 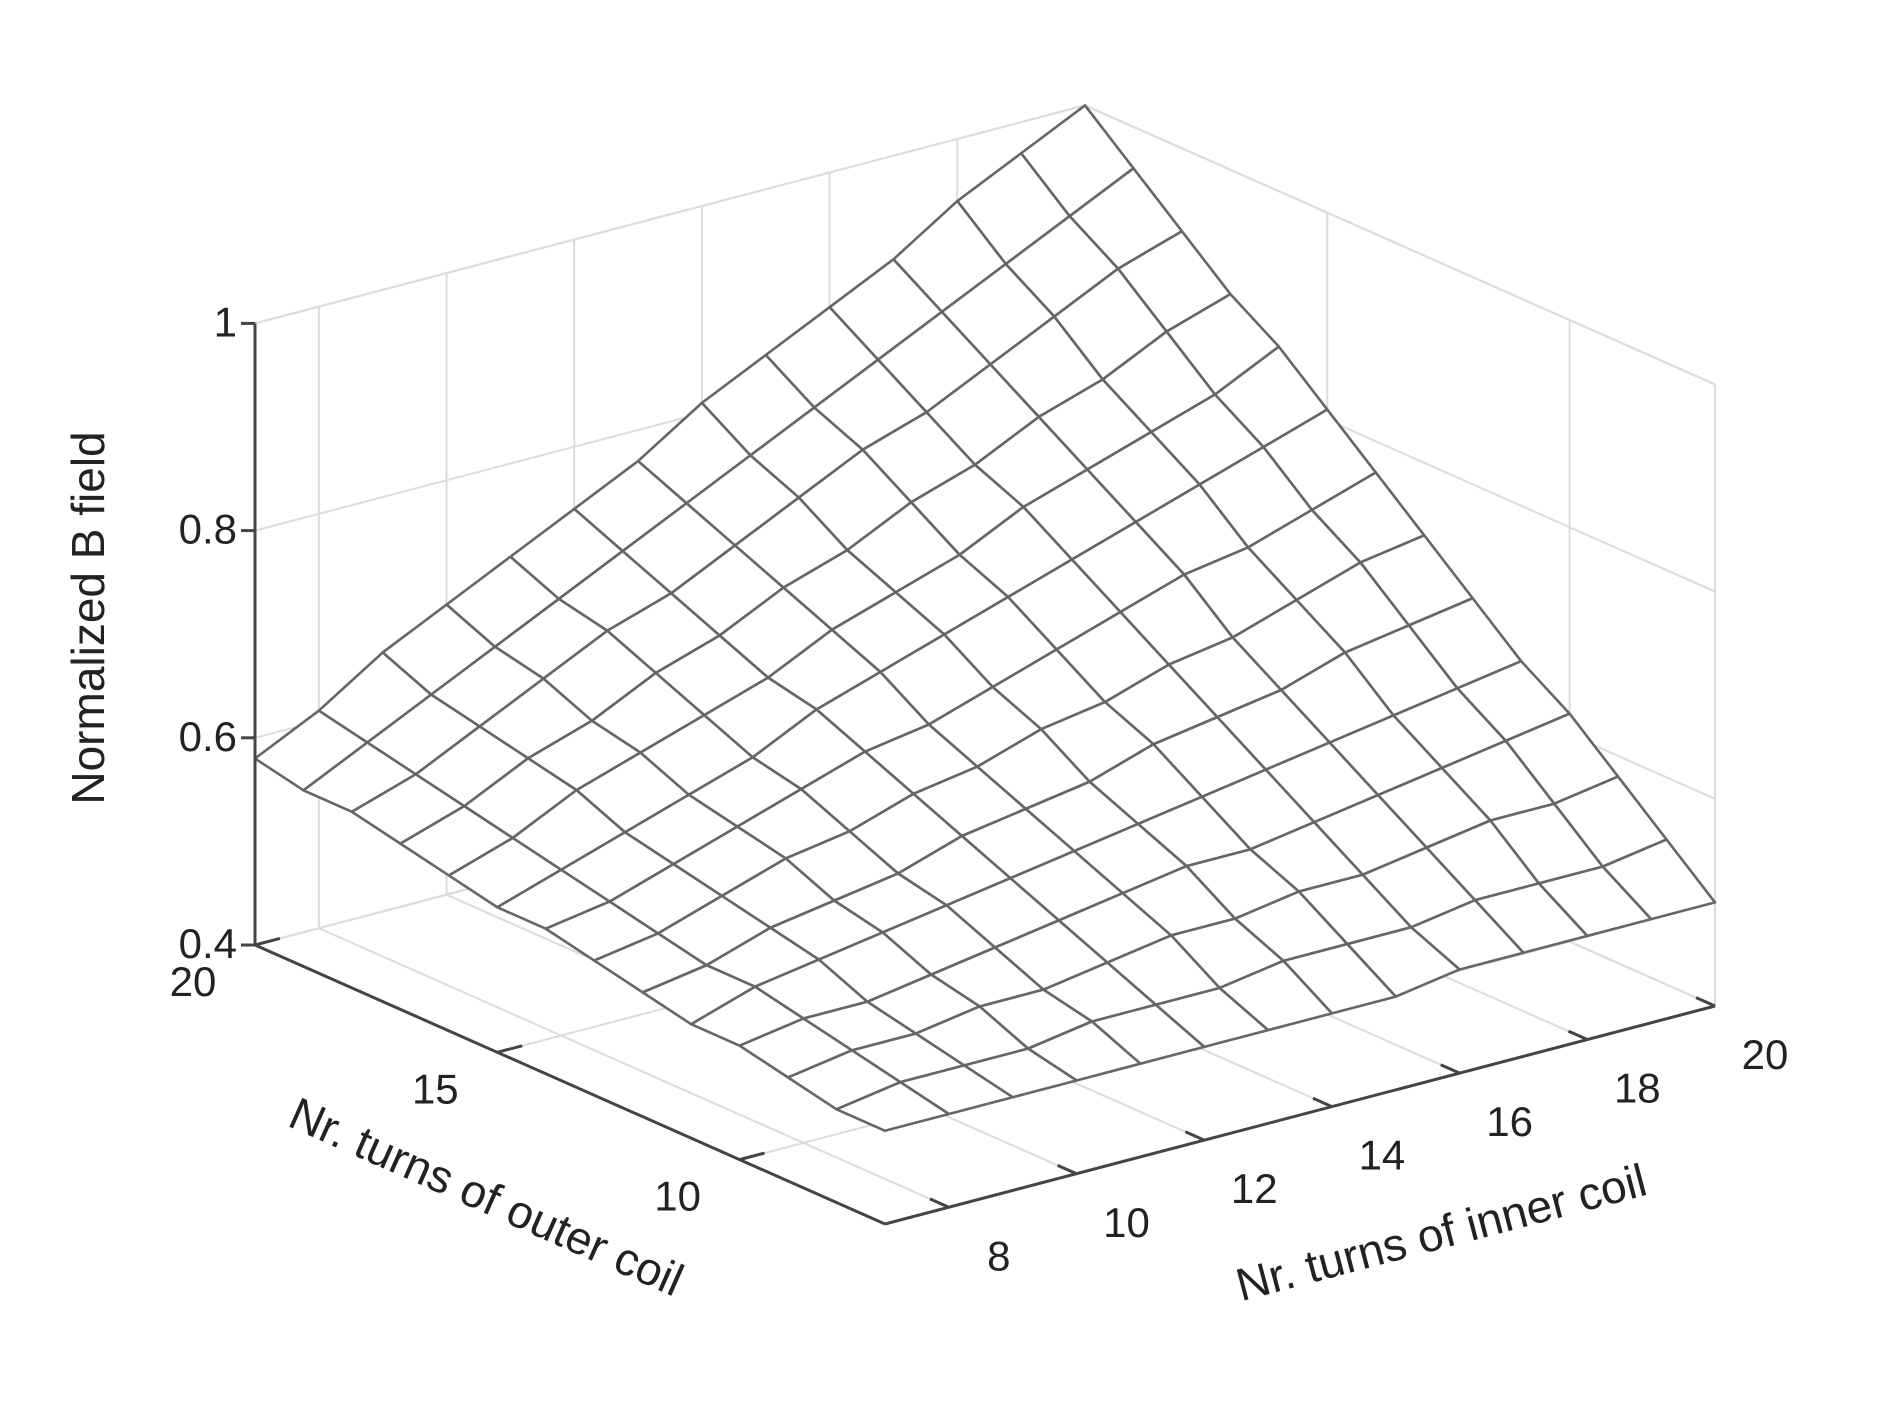 What do you see at coordinates (998, 1255) in the screenshot?
I see `x-tick-label: 8` at bounding box center [998, 1255].